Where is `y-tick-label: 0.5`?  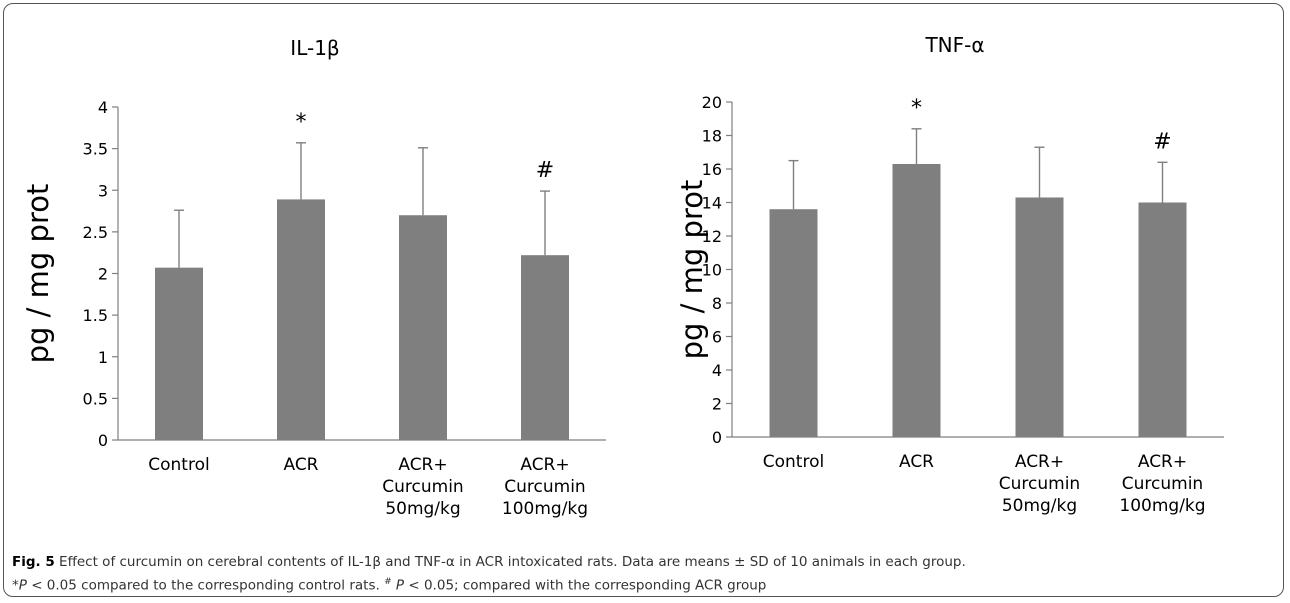 y-tick-label: 0.5 is located at coordinates (95, 398).